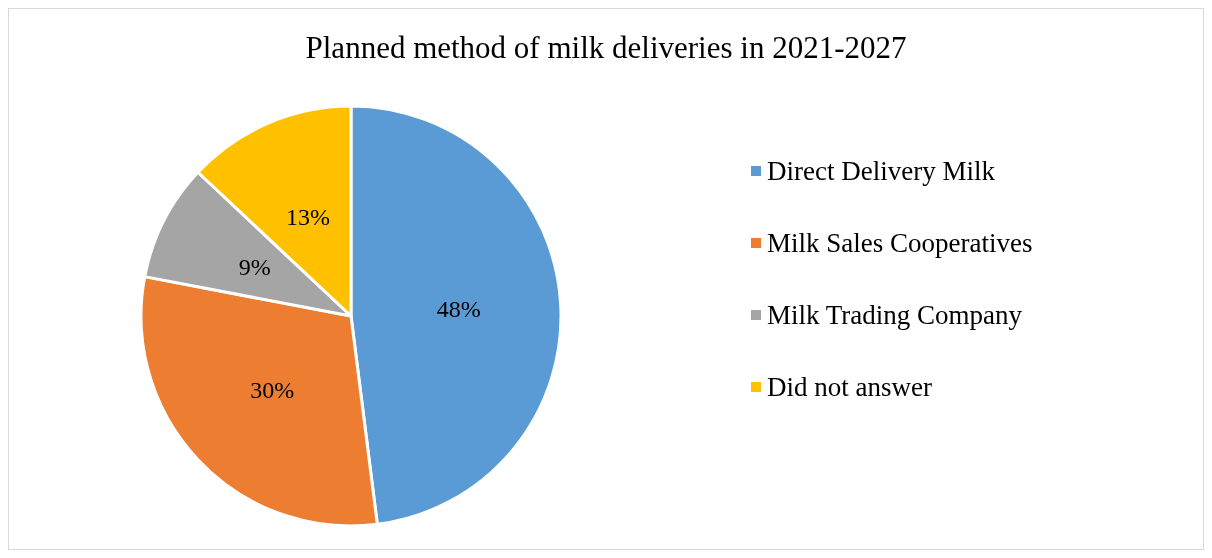 This screenshot has width=1212, height=558. Describe the element at coordinates (272, 389) in the screenshot. I see `data-label: 30%` at that location.